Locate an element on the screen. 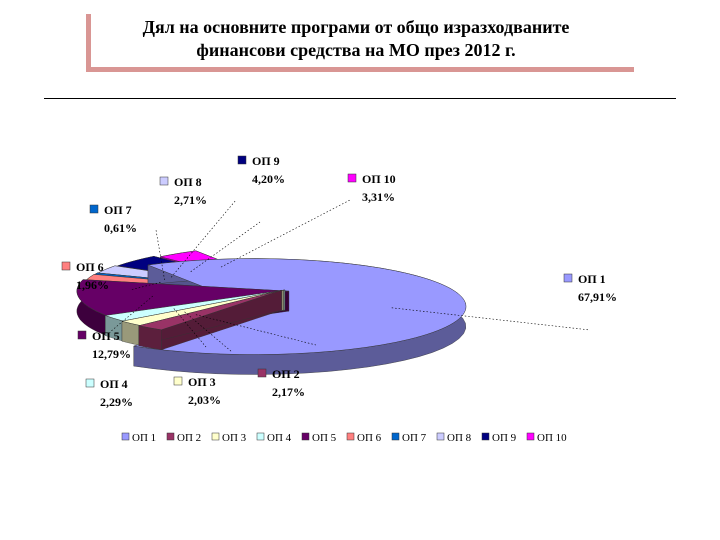 This screenshot has height=540, width=720. legend-label-9: ОП 9 is located at coordinates (504, 438).